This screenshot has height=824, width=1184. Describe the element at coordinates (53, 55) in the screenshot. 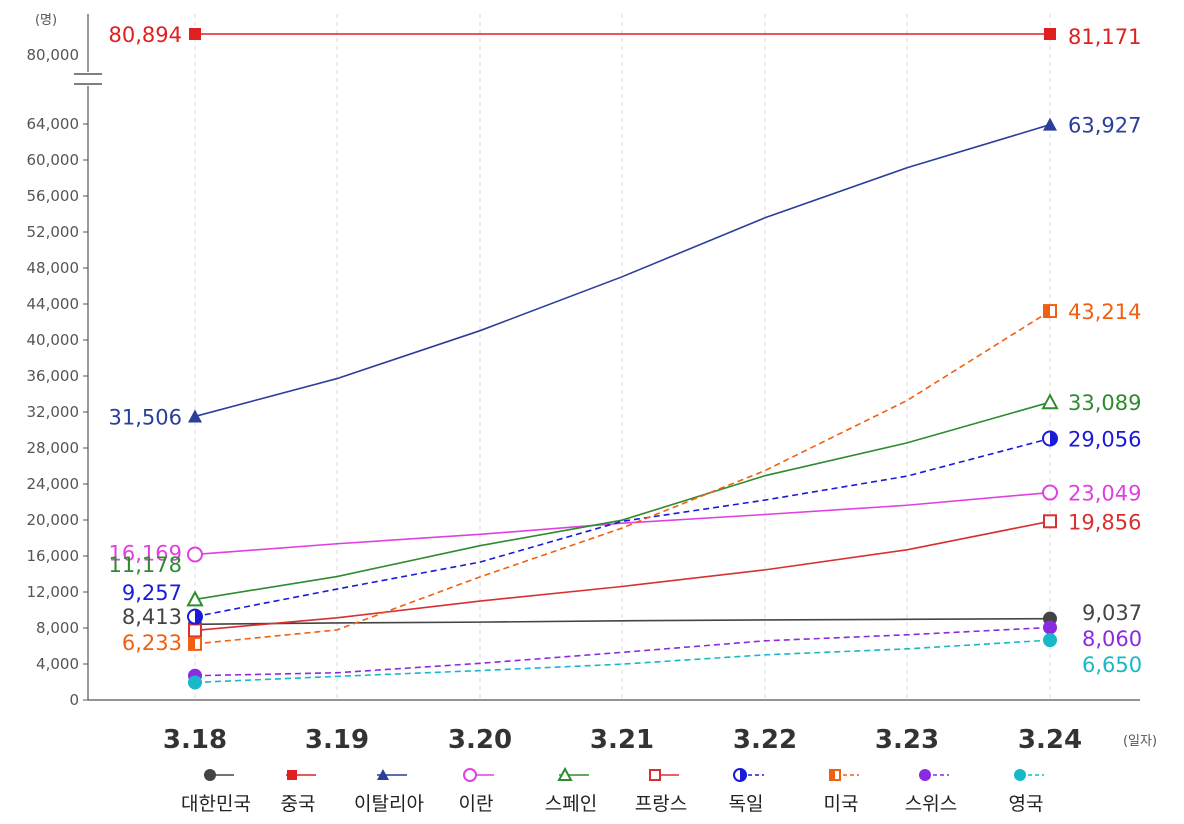

I see `y-tick-label: 80,000` at that location.